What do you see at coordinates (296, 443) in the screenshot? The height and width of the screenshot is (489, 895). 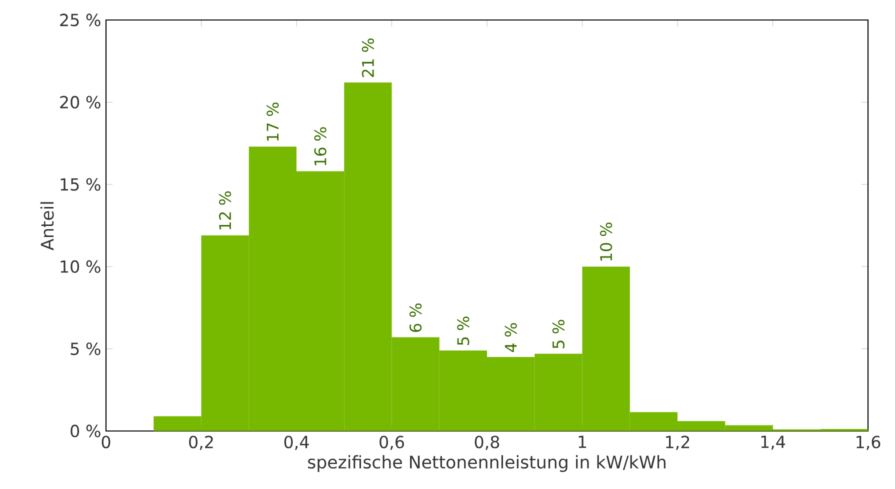 I see `x-tick-label: 0,4` at bounding box center [296, 443].